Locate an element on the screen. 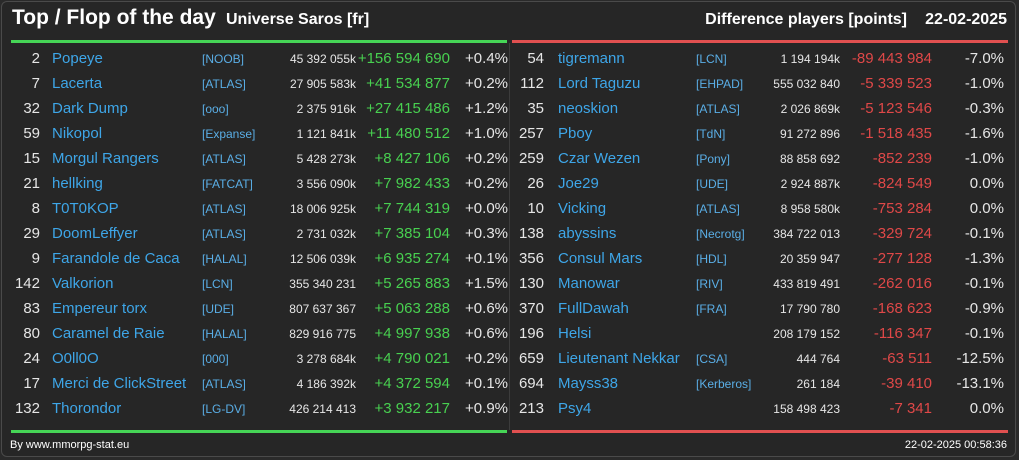 The height and width of the screenshot is (460, 1019). points-cell: 45 392 055k is located at coordinates (322, 59).